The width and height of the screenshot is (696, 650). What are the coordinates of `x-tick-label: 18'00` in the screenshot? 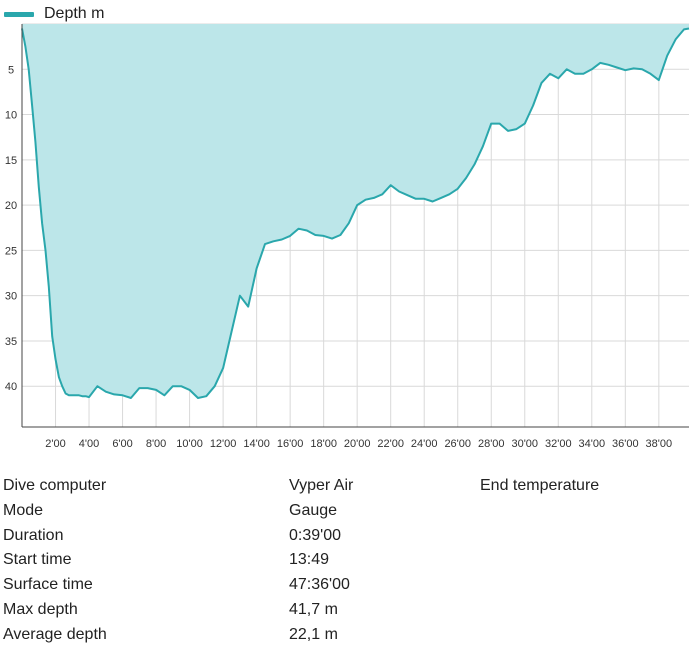 It's located at (323, 444).